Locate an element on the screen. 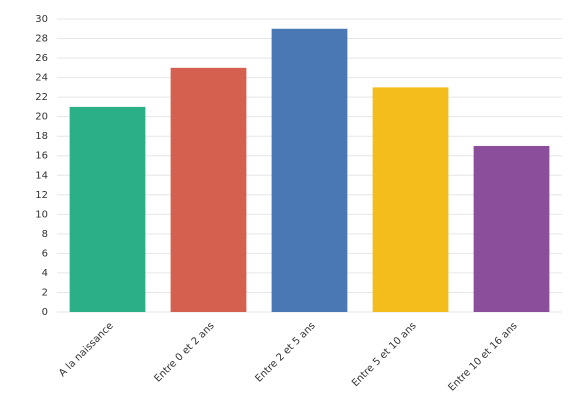 This screenshot has width=578, height=400. y-tick-label: 24 is located at coordinates (41, 78).